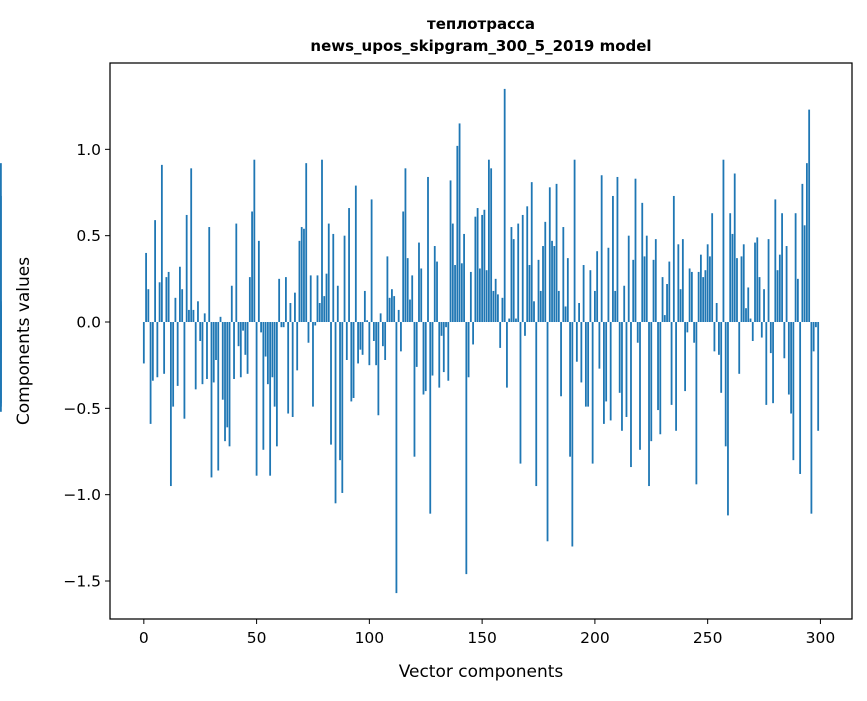 This screenshot has width=867, height=701. Describe the element at coordinates (595, 638) in the screenshot. I see `x-tick-label: 200` at that location.